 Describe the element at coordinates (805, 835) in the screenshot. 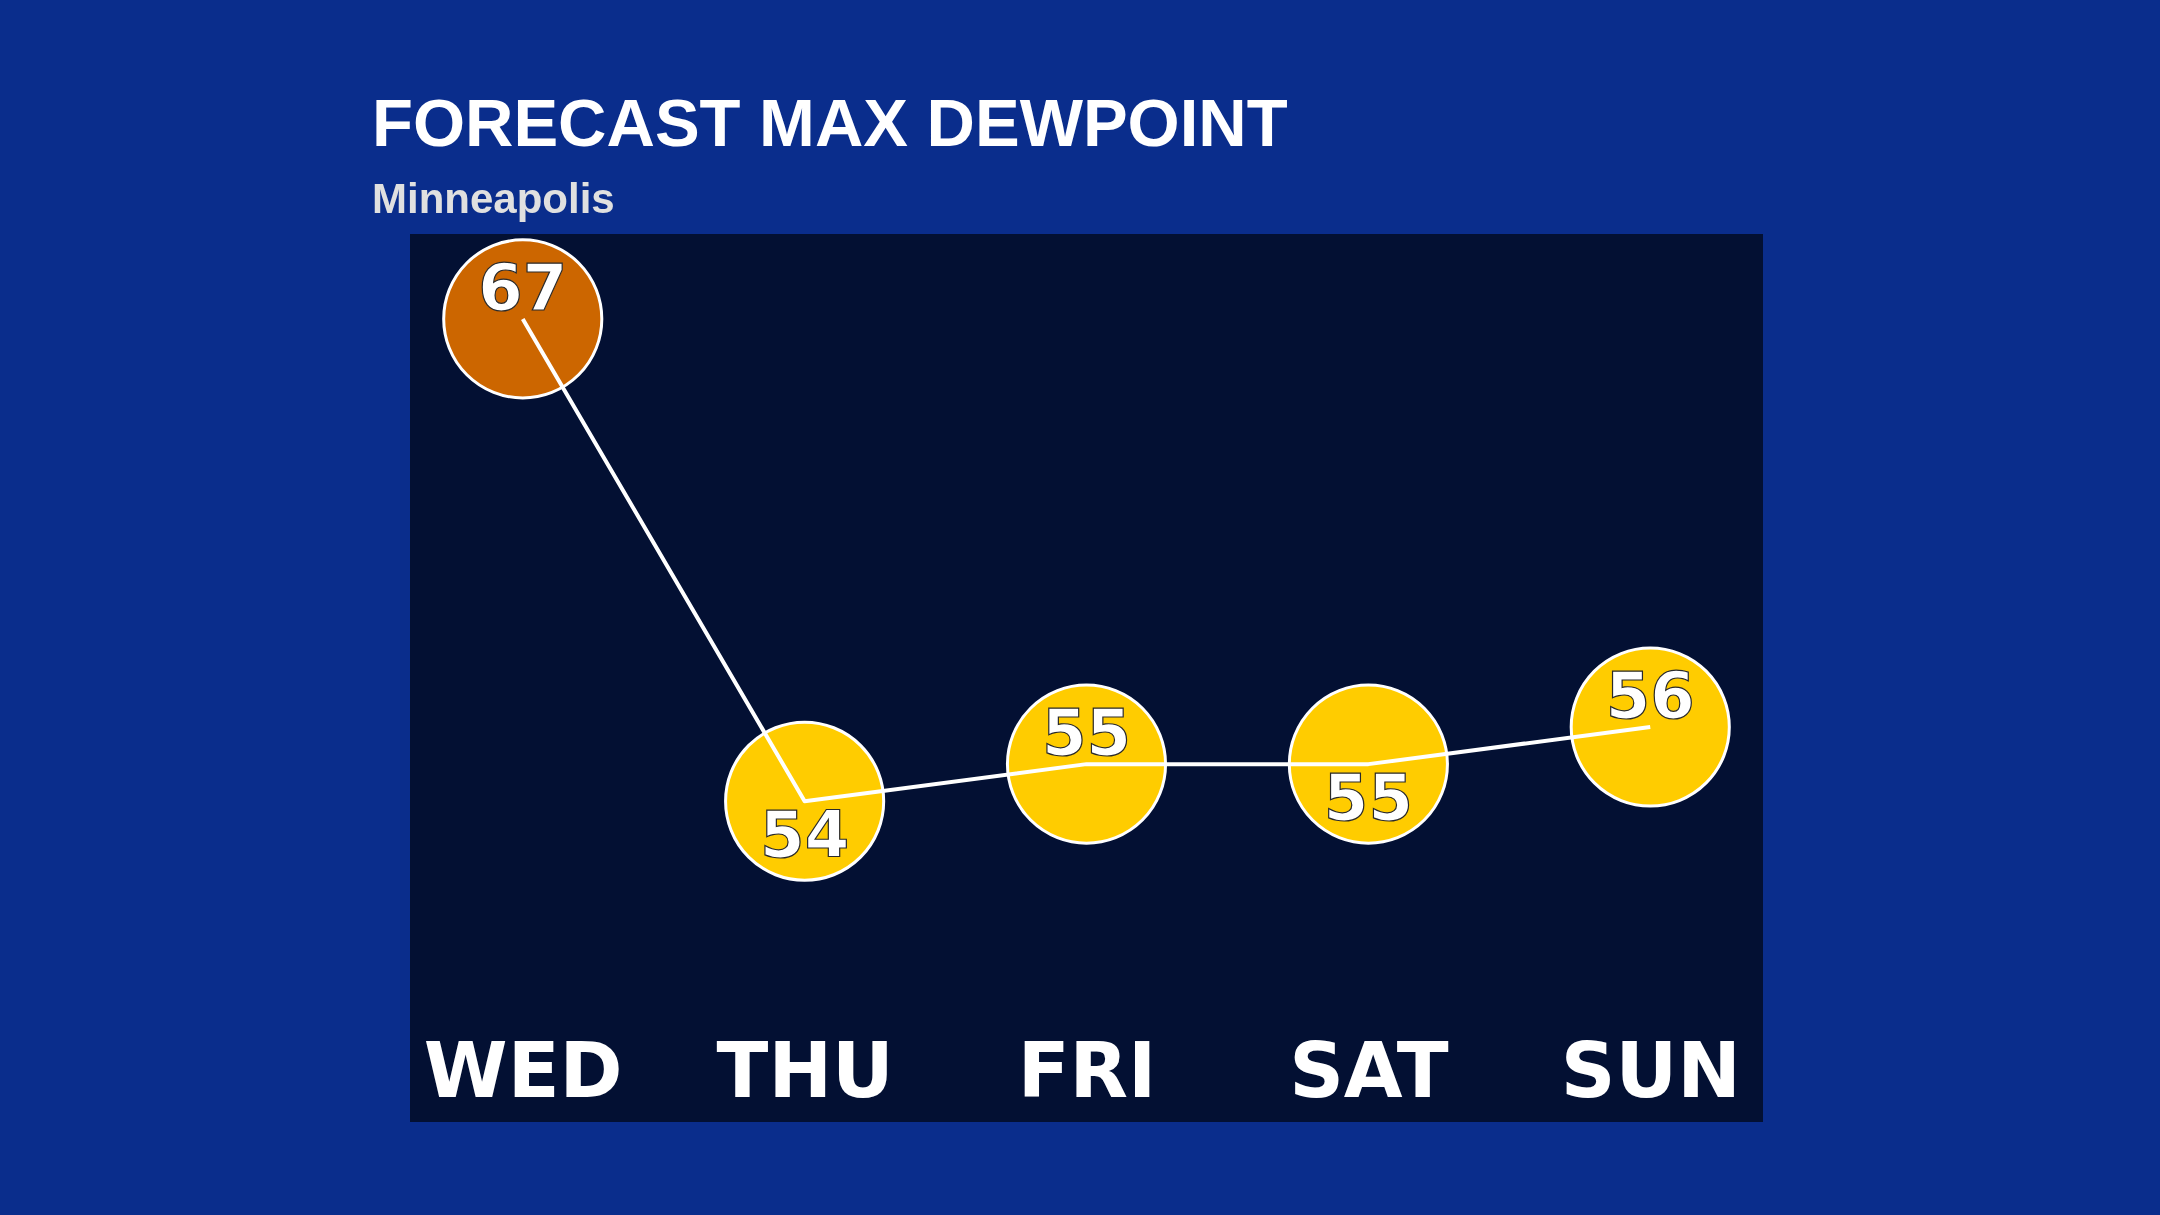

I see `data-label: 54` at that location.